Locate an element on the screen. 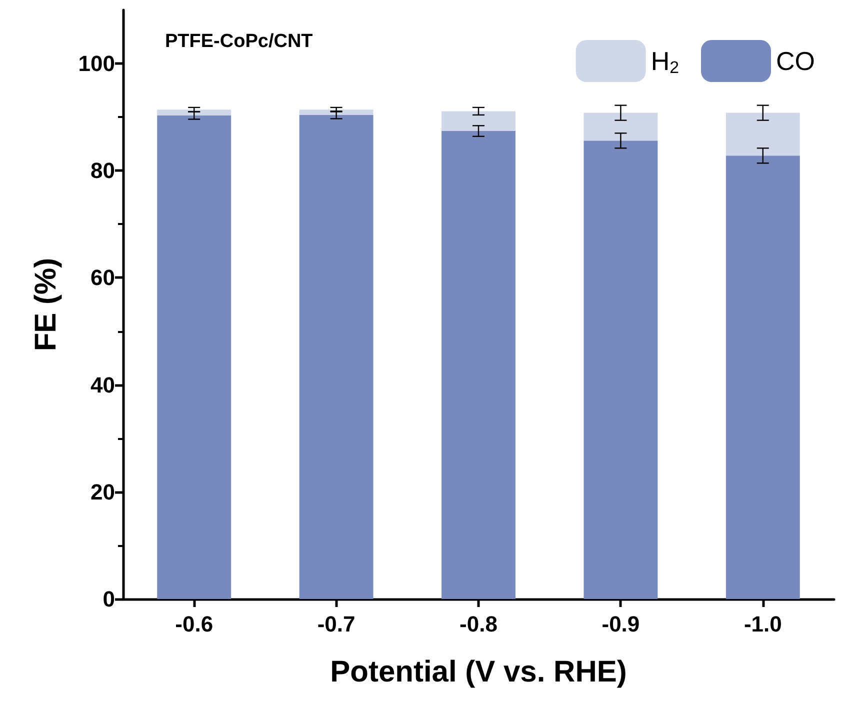  x-tick-label: -0.7 is located at coordinates (336, 624).